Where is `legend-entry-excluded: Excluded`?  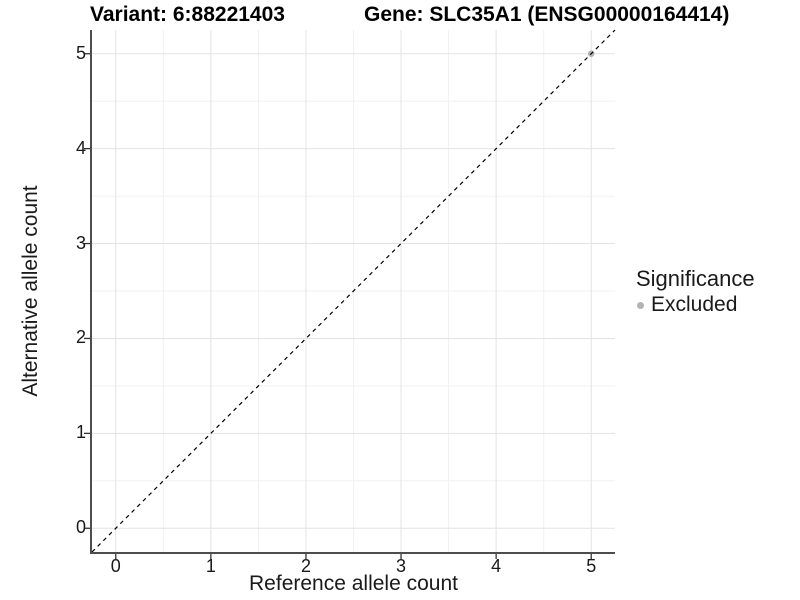
legend-entry-excluded: Excluded is located at coordinates (695, 305).